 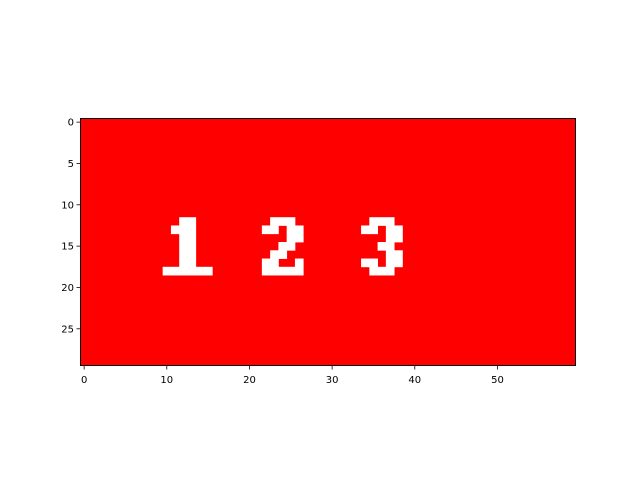 I want to click on x-tick-label: 20, so click(x=249, y=380).